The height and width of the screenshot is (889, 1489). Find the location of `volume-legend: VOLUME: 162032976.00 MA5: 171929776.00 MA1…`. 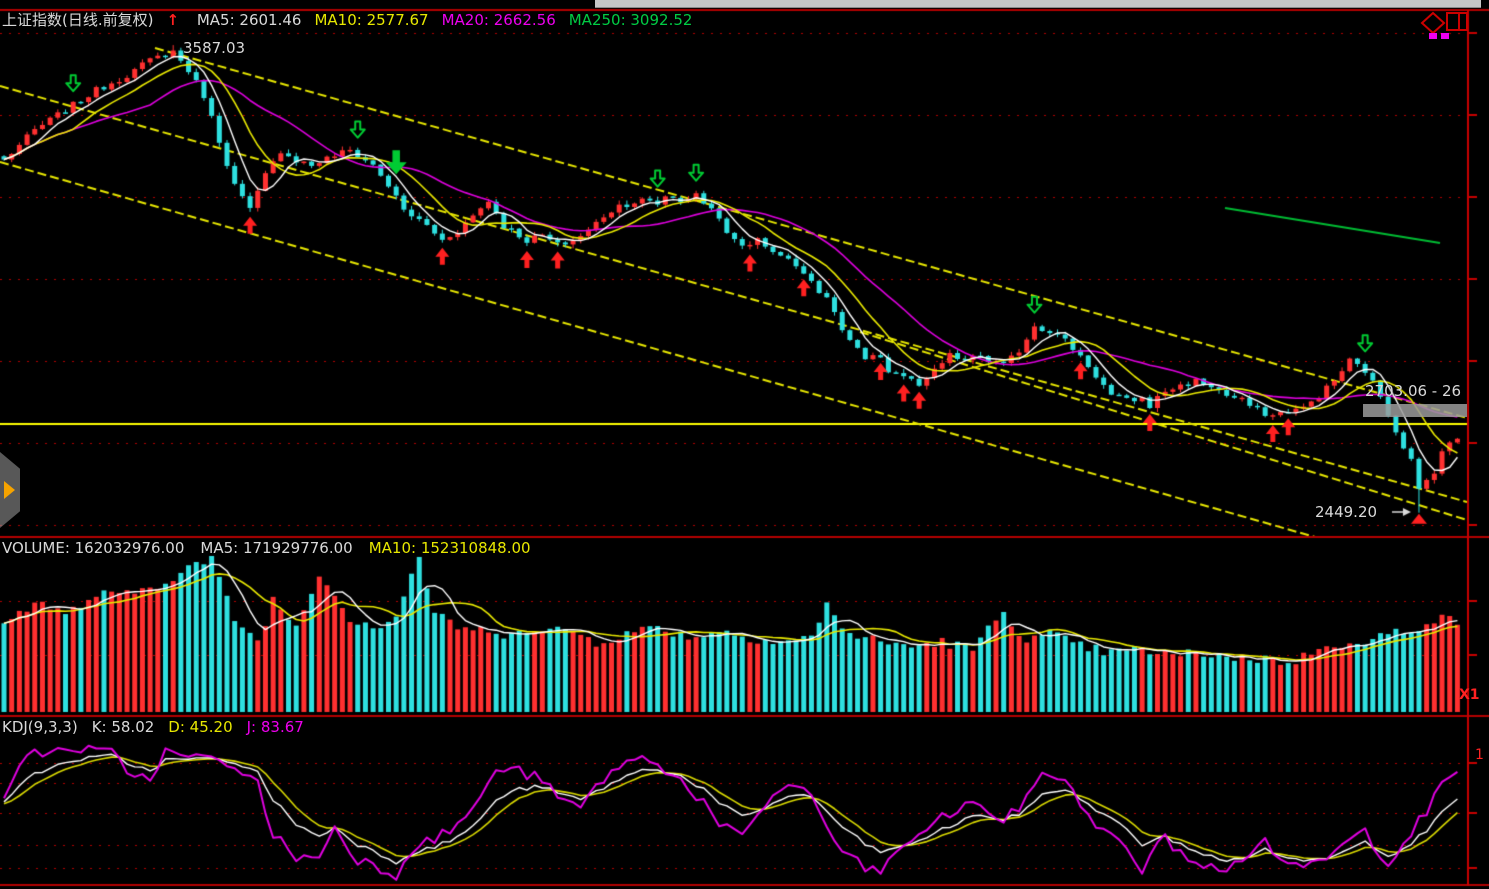

volume-legend: VOLUME: 162032976.00 MA5: 171929776.00 MA1… is located at coordinates (274, 548).